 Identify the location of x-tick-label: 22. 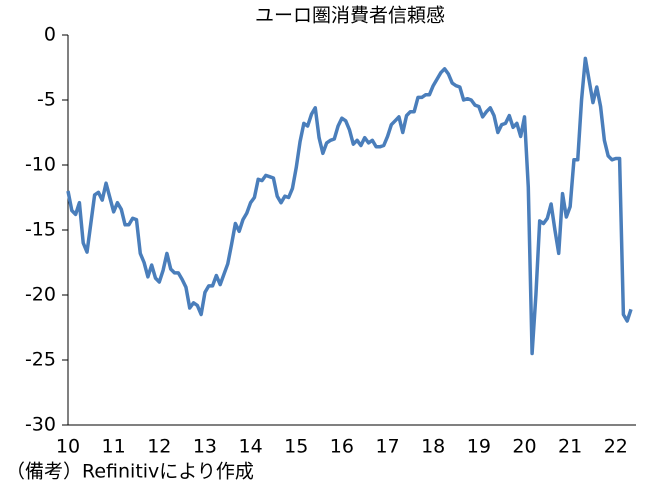
(616, 447).